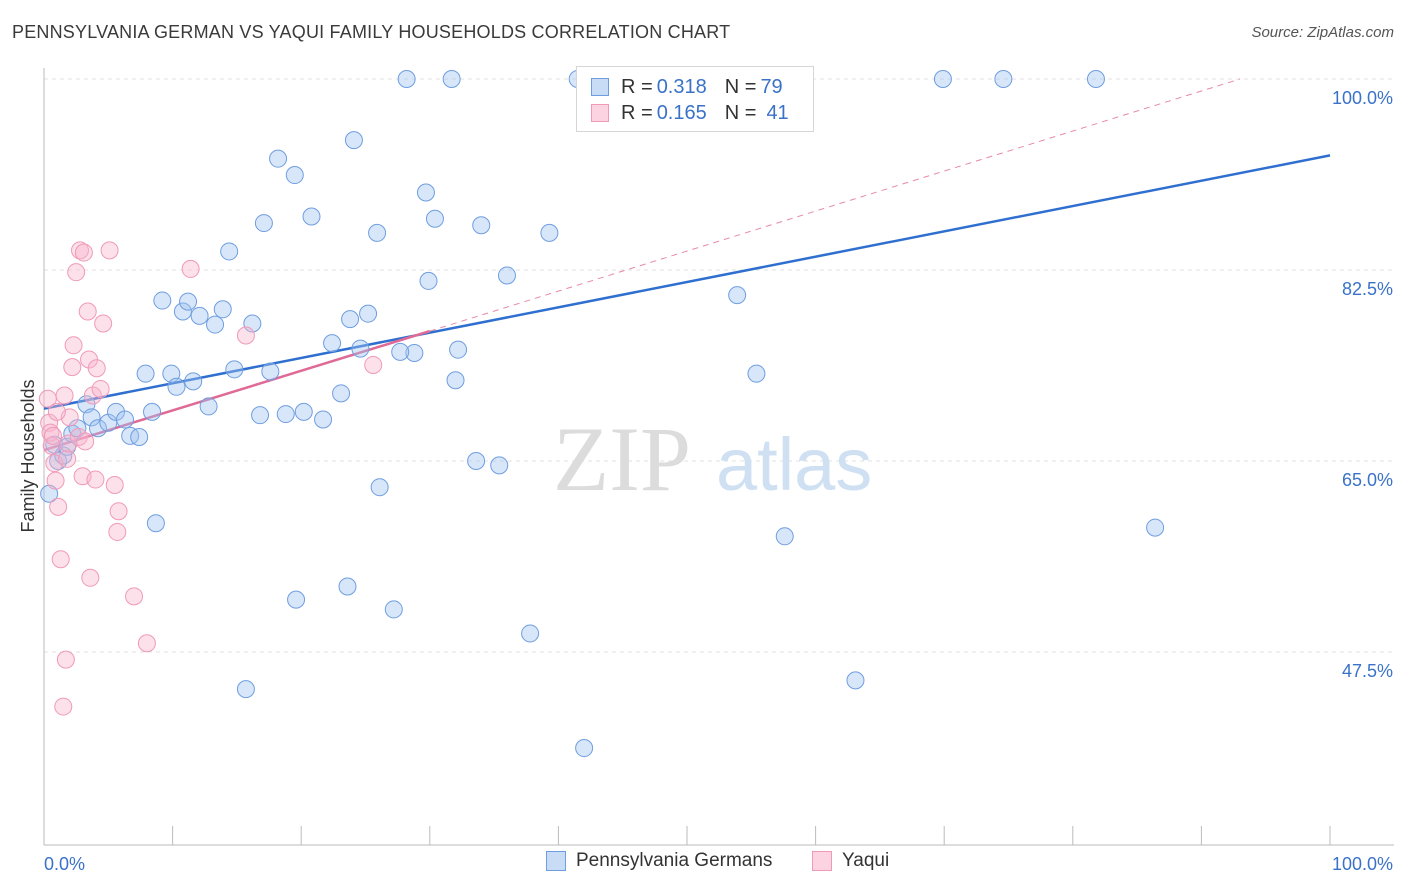 The image size is (1406, 892). I want to click on legend-row-pennsylvania-germans: R = 0.318 N = 79, so click(689, 87).